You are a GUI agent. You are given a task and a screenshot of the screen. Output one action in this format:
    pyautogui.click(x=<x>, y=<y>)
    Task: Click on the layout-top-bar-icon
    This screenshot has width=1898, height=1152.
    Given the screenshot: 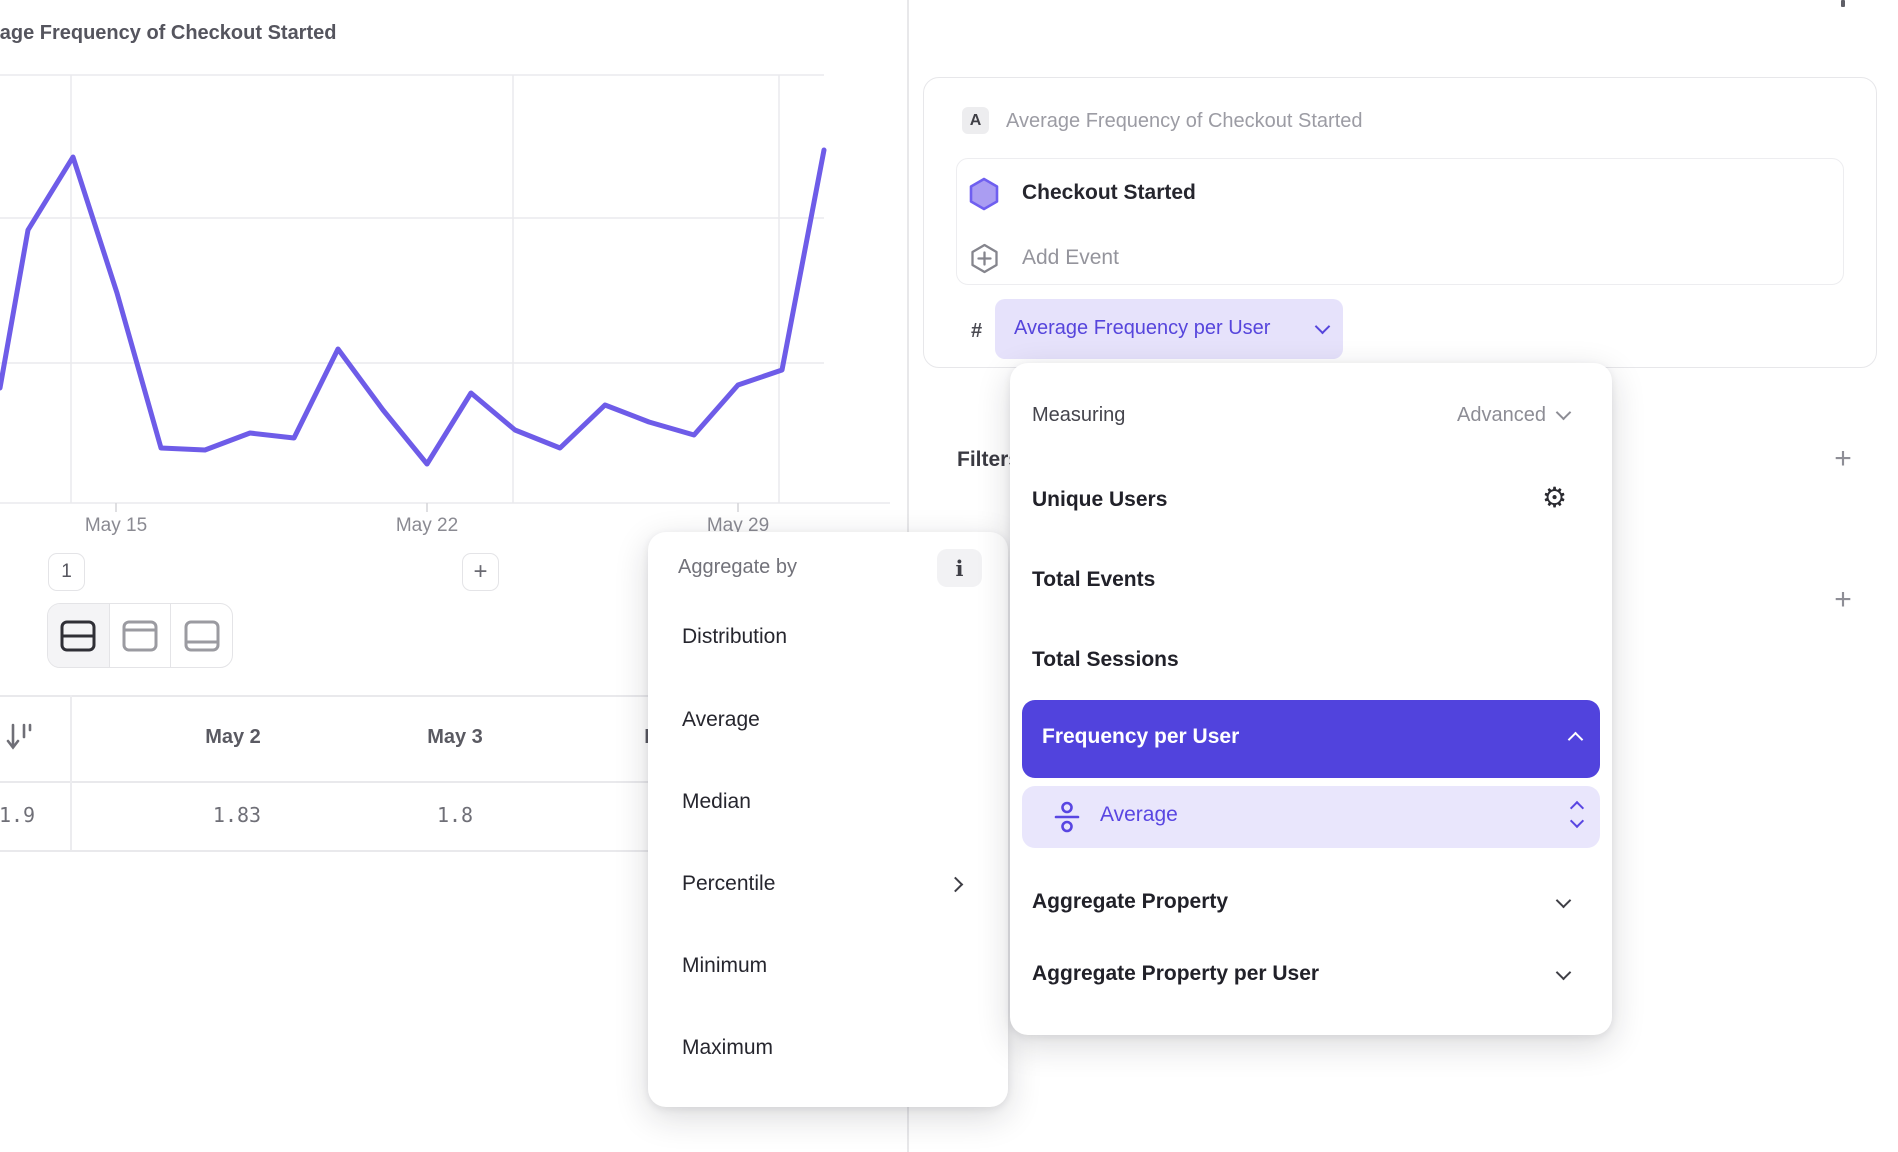 What is the action you would take?
    pyautogui.click(x=141, y=635)
    